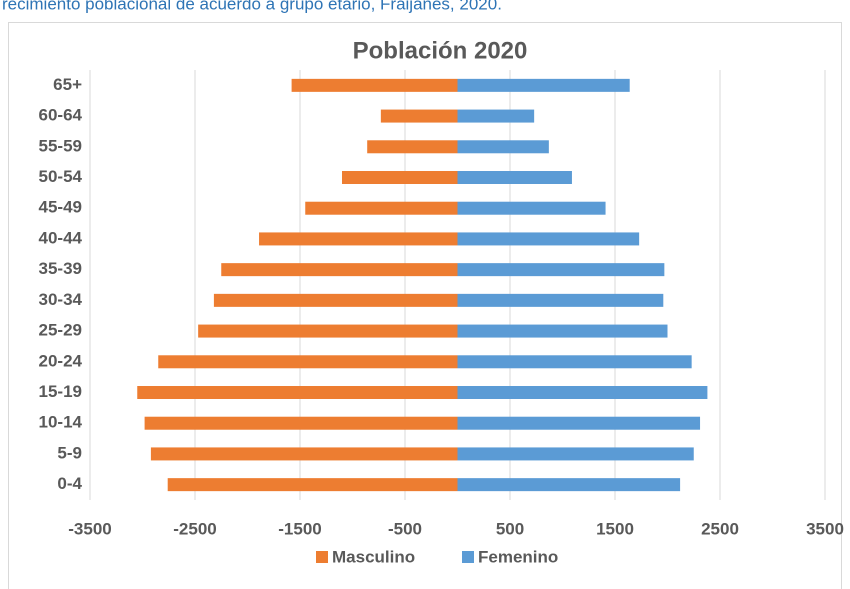  What do you see at coordinates (61, 176) in the screenshot?
I see `y-tick-label: 50-54` at bounding box center [61, 176].